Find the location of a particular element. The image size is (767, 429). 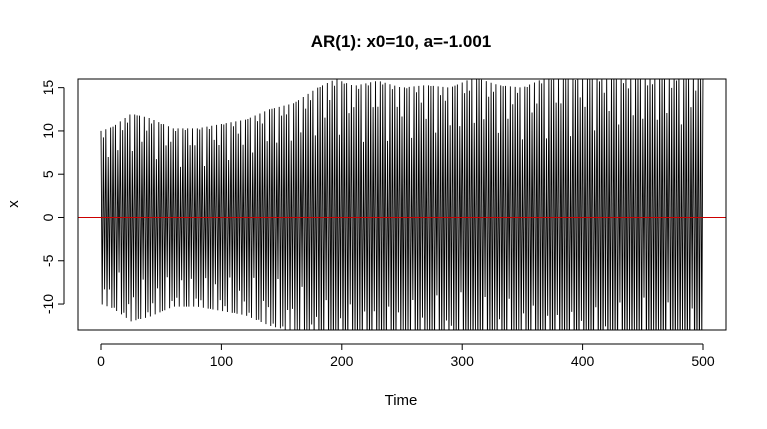

x-axis-label: Time is located at coordinates (401, 400).